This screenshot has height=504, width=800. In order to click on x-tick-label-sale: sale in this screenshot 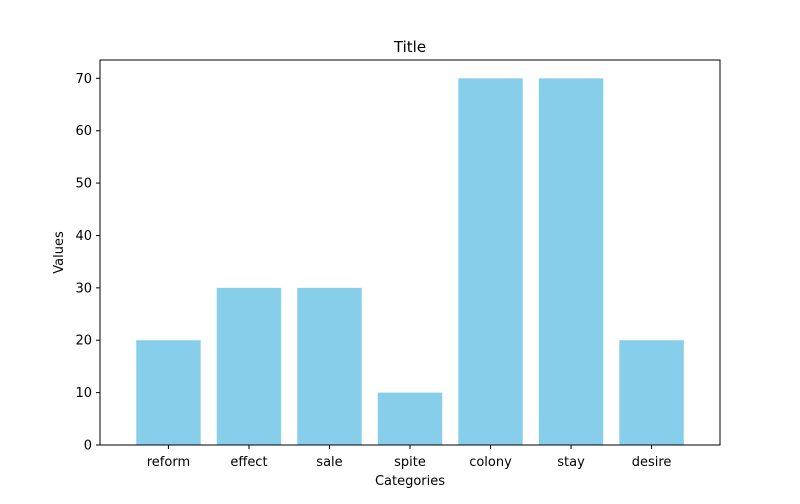, I will do `click(329, 462)`.